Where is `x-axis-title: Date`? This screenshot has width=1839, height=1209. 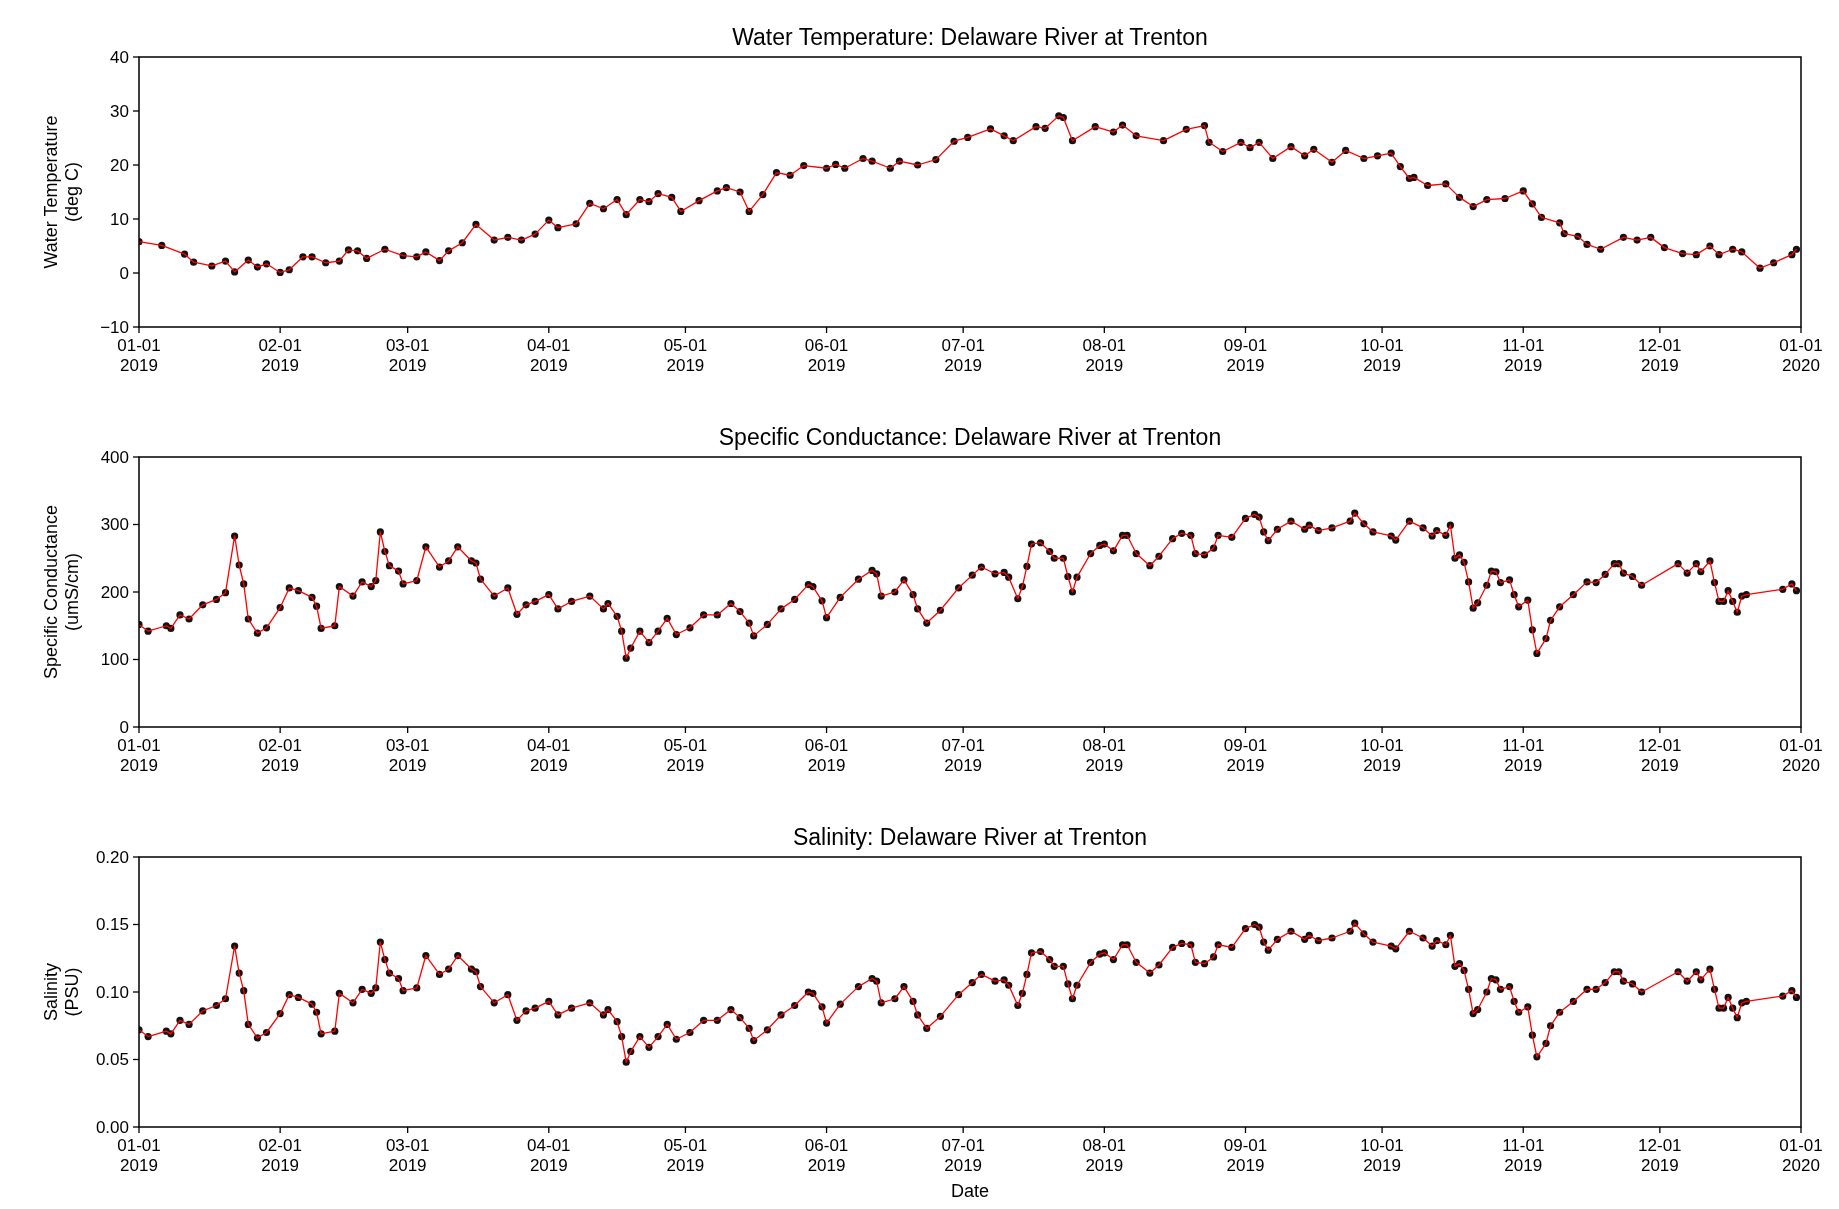 x-axis-title: Date is located at coordinates (970, 1191).